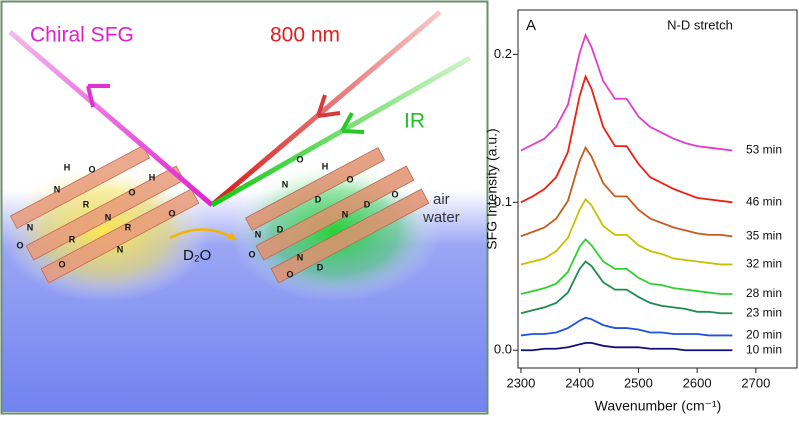  I want to click on y-tick-label: 0.0, so click(503, 349).